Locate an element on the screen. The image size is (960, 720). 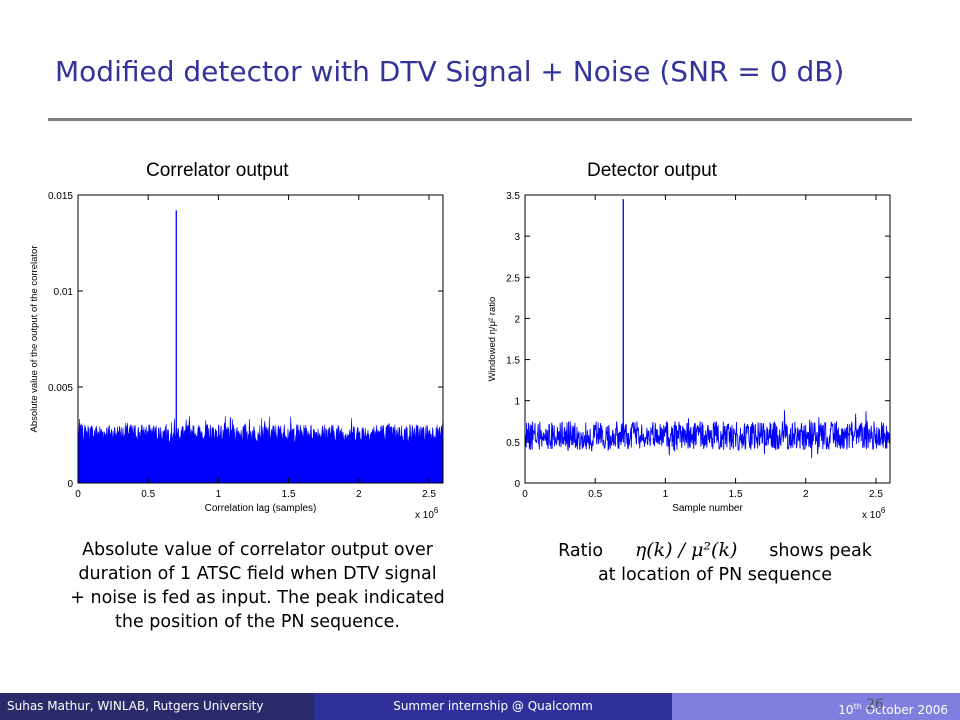
y-tick-label: 0.015 is located at coordinates (60, 196).